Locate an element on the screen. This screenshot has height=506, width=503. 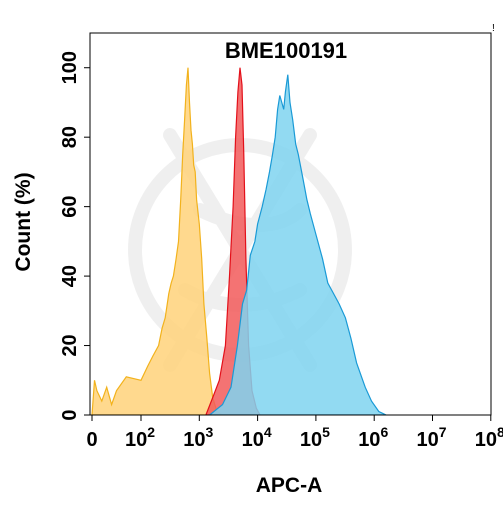
x-tick-label: 10⁷ is located at coordinates (432, 437).